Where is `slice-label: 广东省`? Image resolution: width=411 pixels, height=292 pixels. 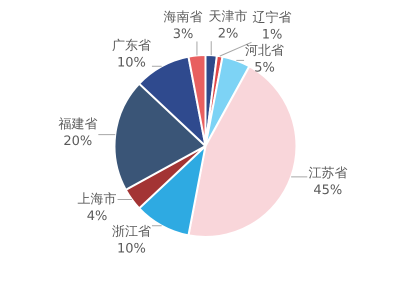 slice-label: 广东省 is located at coordinates (131, 46).